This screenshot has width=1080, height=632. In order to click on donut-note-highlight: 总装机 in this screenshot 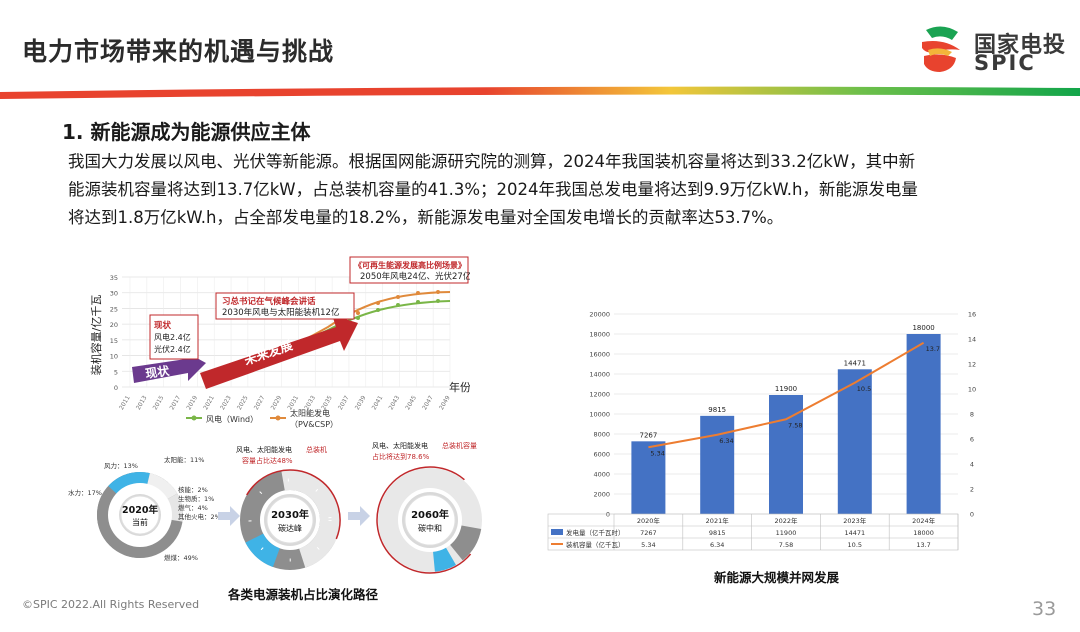, I will do `click(316, 449)`.